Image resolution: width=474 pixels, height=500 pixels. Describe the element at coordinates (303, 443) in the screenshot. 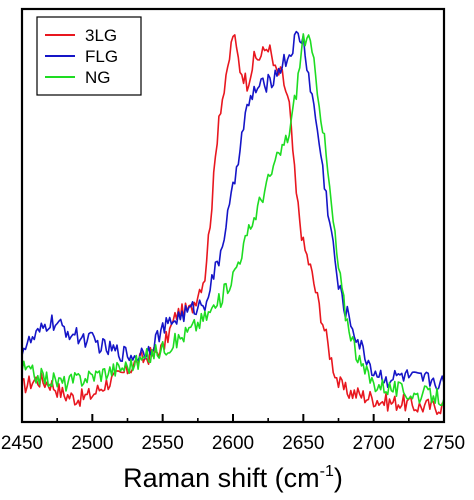

I see `x-tick-label-2650: 2650` at that location.